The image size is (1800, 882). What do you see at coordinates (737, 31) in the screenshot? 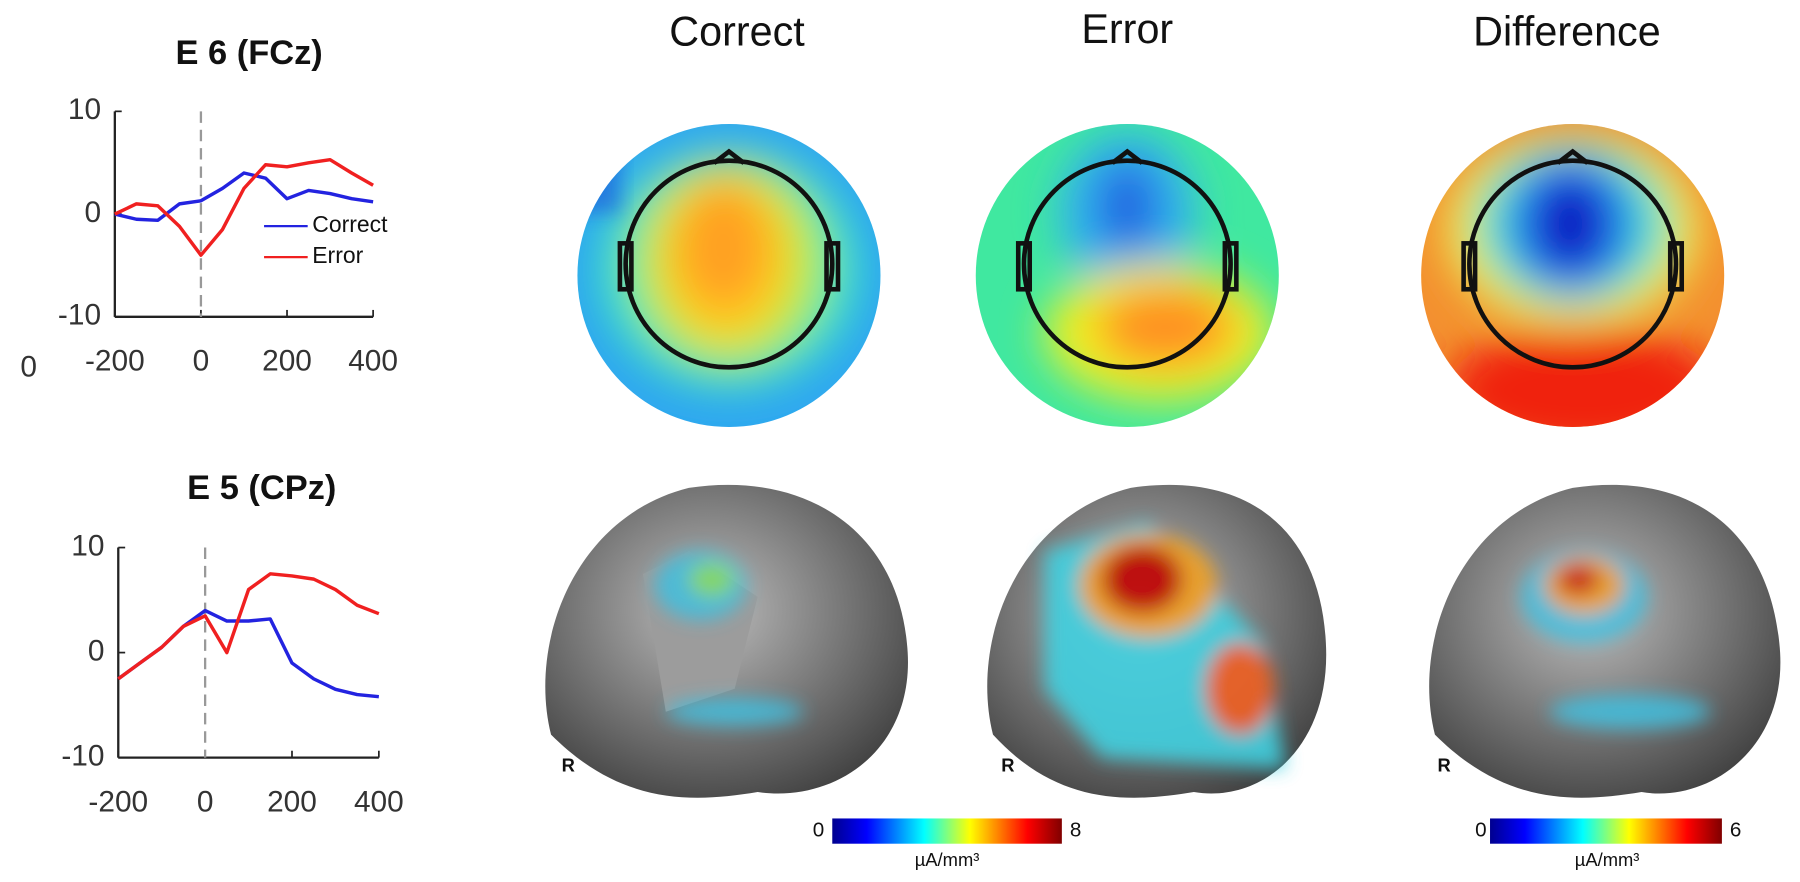
I see `column-title: Correct` at bounding box center [737, 31].